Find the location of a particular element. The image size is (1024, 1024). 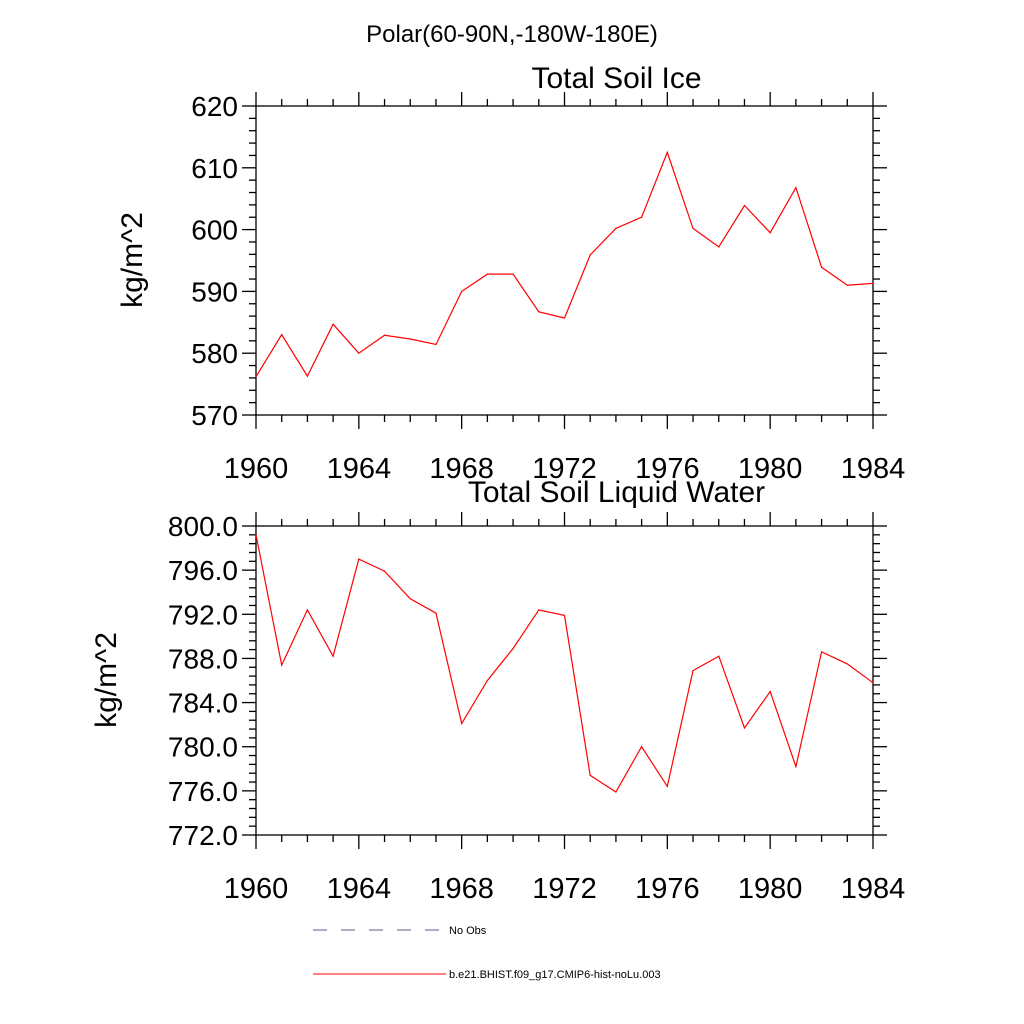

legend-label-1: b.e21.BHIST.f09_g17.CMIP6-hist-noLu.003 is located at coordinates (555, 975).